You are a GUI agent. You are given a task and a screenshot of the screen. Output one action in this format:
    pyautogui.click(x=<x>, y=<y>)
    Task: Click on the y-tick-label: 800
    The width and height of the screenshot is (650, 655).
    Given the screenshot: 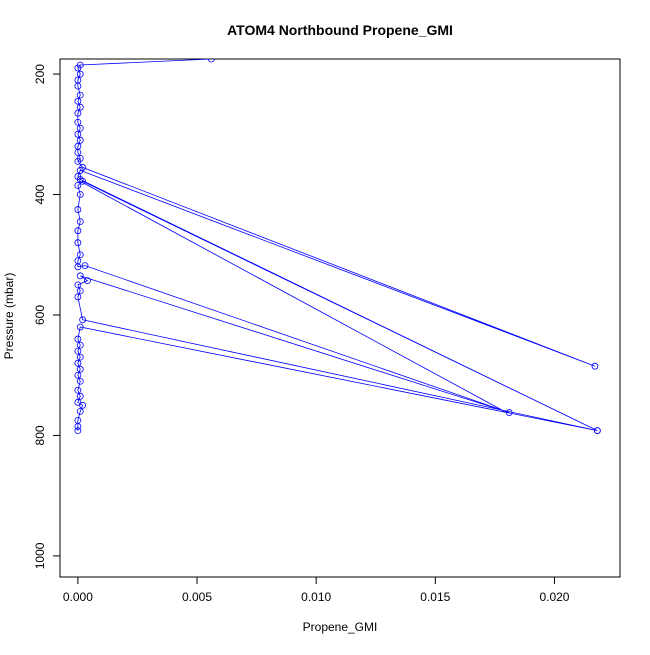 What is the action you would take?
    pyautogui.click(x=40, y=435)
    